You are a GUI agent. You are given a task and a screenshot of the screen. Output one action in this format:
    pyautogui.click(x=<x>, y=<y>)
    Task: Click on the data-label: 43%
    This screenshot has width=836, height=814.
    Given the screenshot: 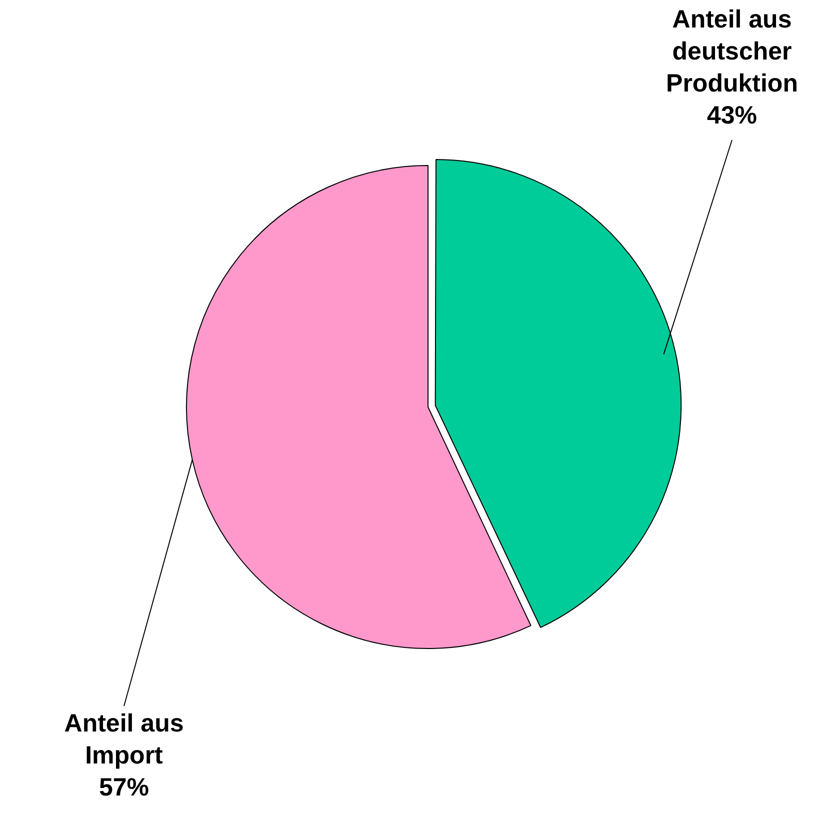 What is the action you would take?
    pyautogui.click(x=732, y=115)
    